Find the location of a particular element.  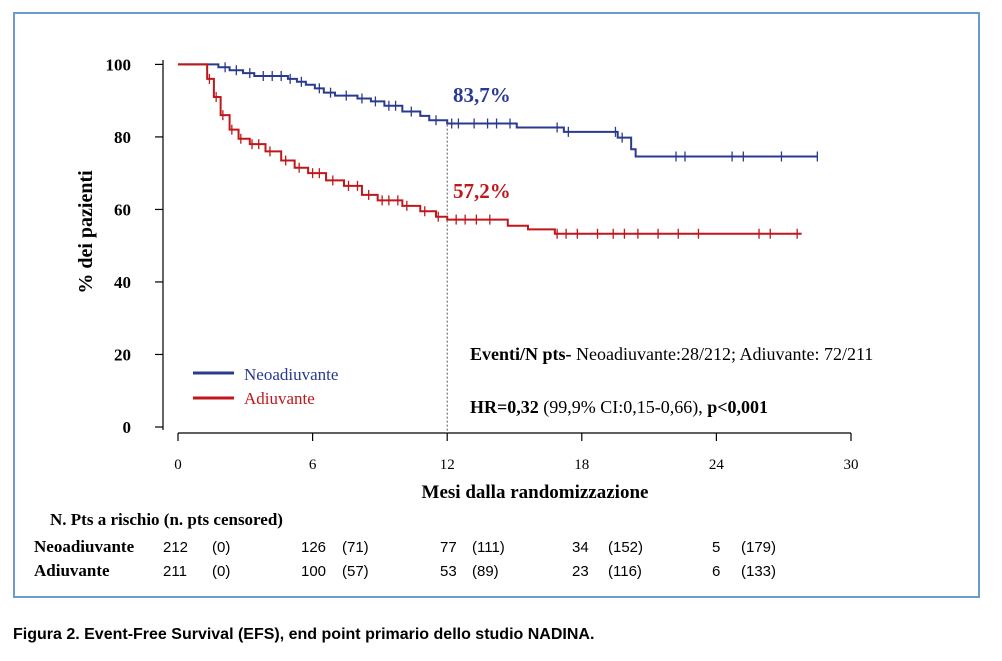

risk-censored: (116) is located at coordinates (625, 571).